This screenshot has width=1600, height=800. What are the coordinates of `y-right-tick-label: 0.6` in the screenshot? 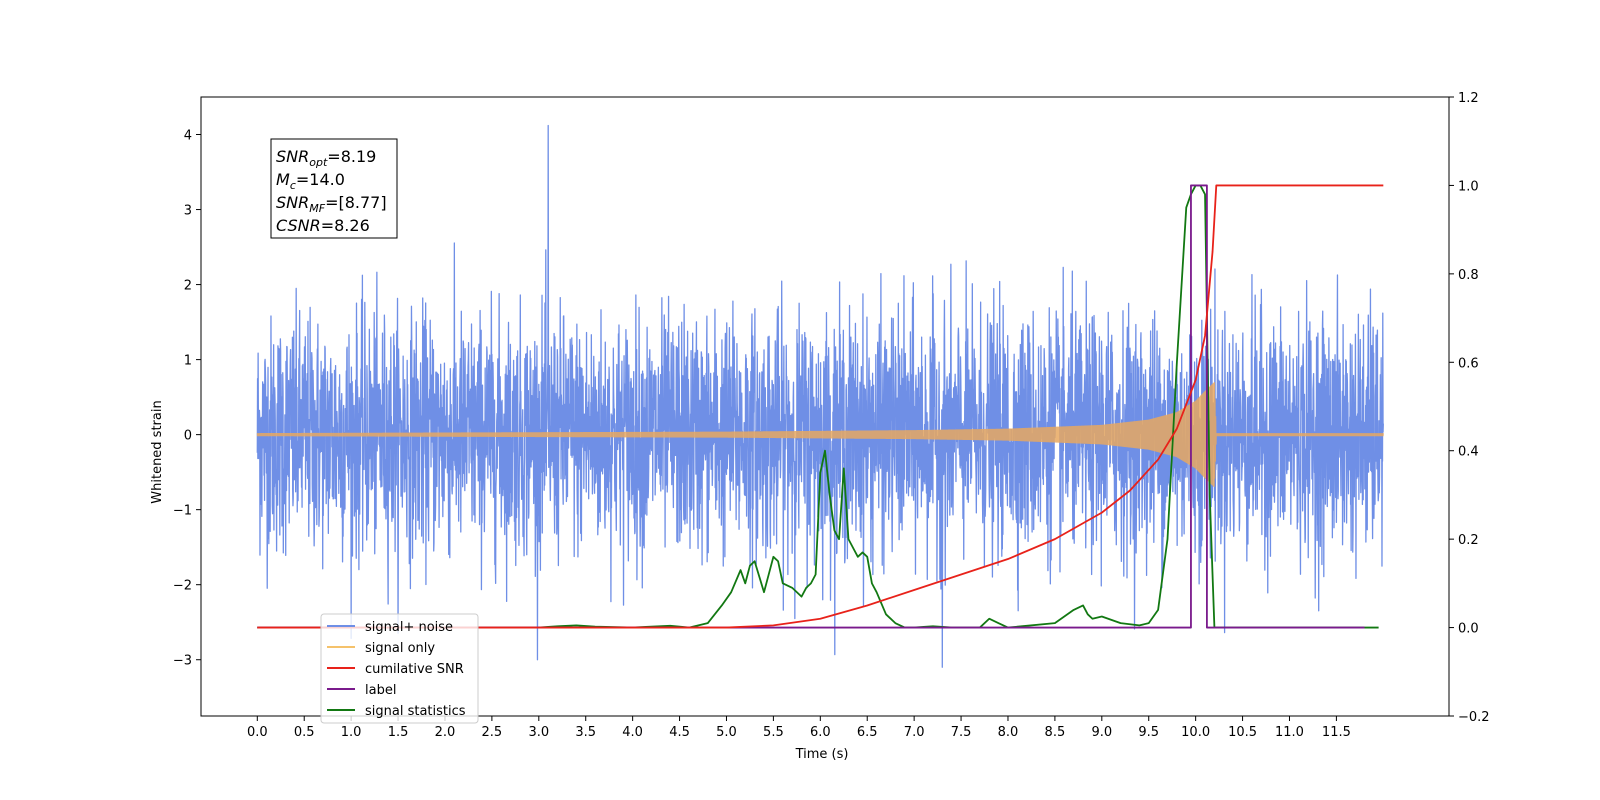 It's located at (1468, 363).